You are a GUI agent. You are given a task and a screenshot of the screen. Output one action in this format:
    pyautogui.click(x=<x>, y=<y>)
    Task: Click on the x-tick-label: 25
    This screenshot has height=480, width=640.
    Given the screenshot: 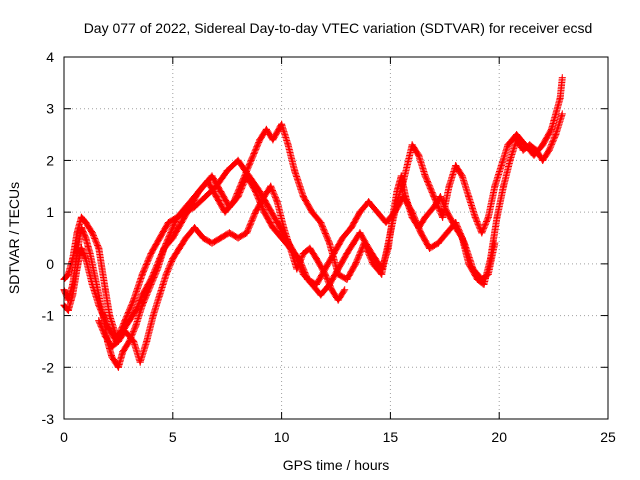 What is the action you would take?
    pyautogui.click(x=608, y=437)
    